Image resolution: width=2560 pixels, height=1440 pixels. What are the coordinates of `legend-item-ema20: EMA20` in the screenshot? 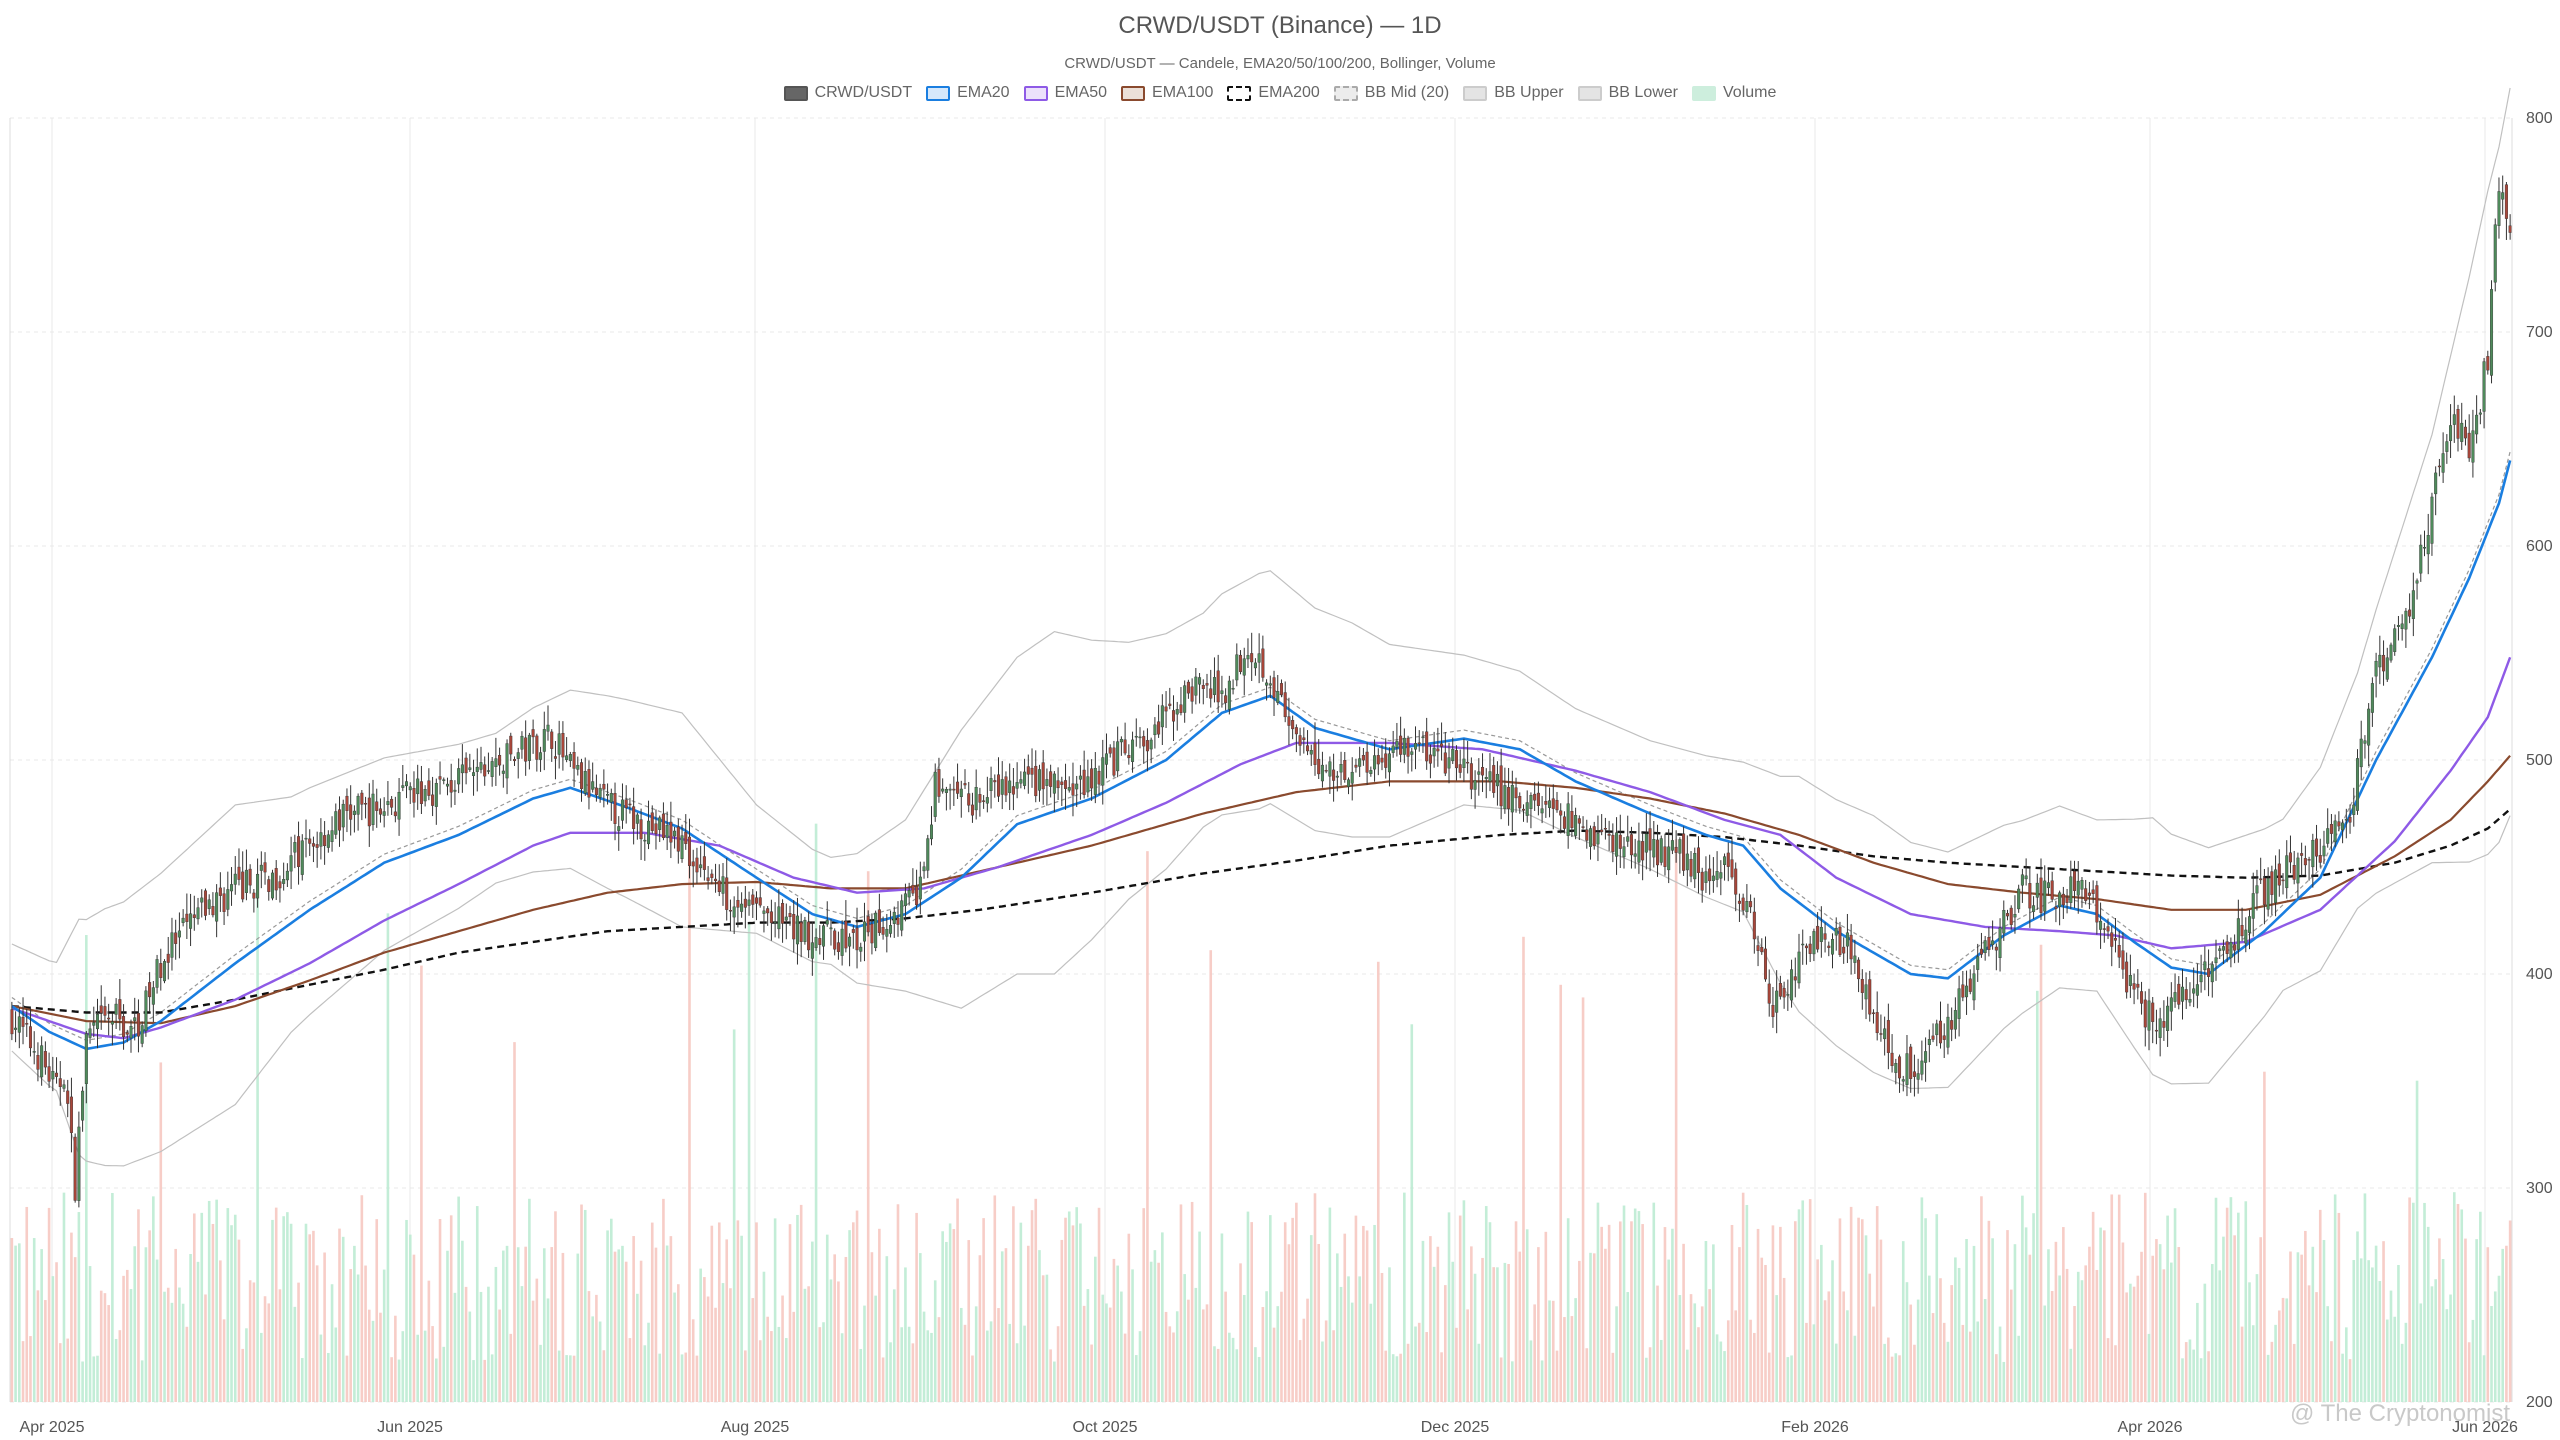 It's located at (968, 93).